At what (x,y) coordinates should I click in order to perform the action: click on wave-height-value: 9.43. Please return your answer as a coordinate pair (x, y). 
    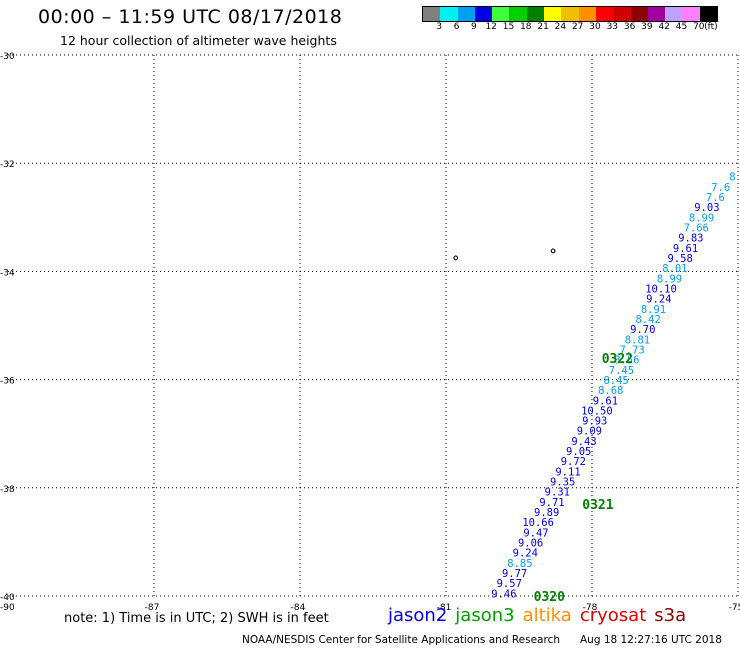
    Looking at the image, I should click on (583, 442).